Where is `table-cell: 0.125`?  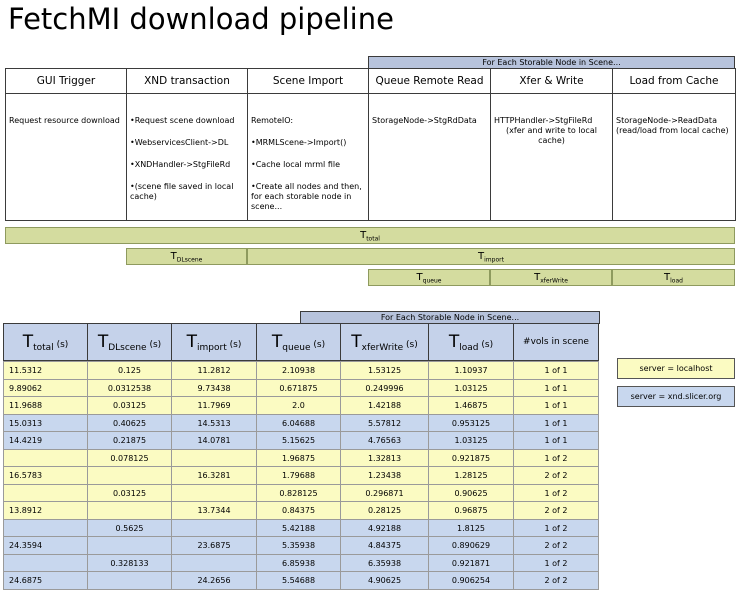
table-cell: 0.125 is located at coordinates (129, 370).